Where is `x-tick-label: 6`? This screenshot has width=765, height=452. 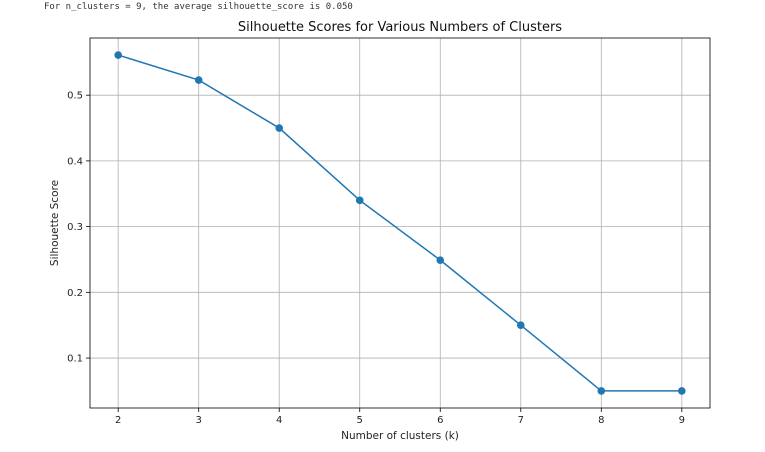
x-tick-label: 6 is located at coordinates (440, 420).